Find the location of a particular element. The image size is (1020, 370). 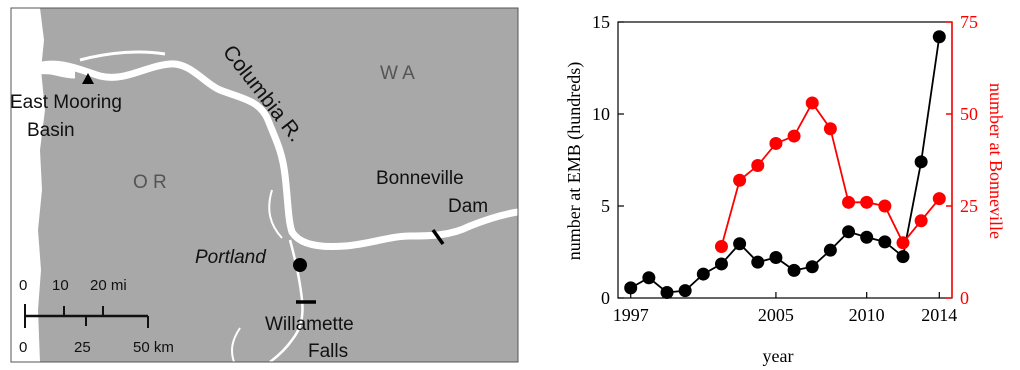

y-axis-label-left: number at EMB (hundreds) is located at coordinates (574, 161).